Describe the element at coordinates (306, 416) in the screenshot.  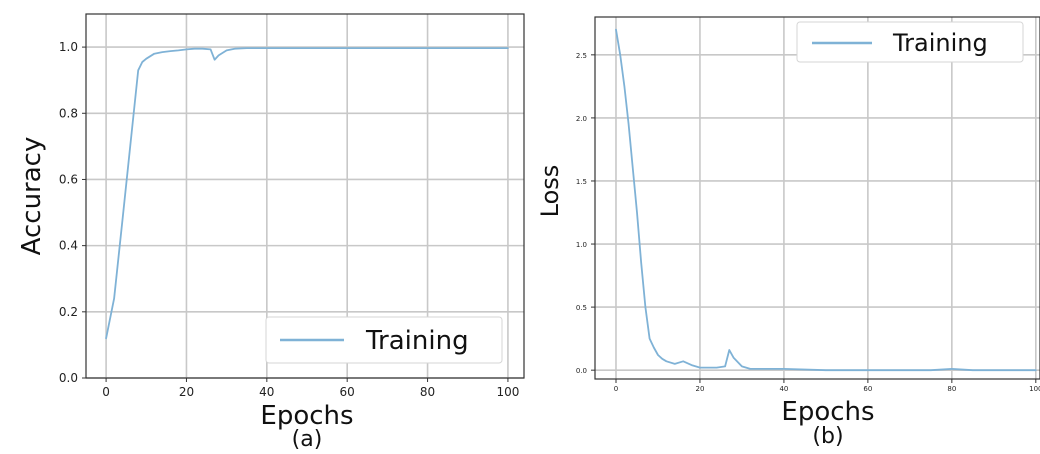
I see `panel-a-x-axis-label: Epochs` at that location.